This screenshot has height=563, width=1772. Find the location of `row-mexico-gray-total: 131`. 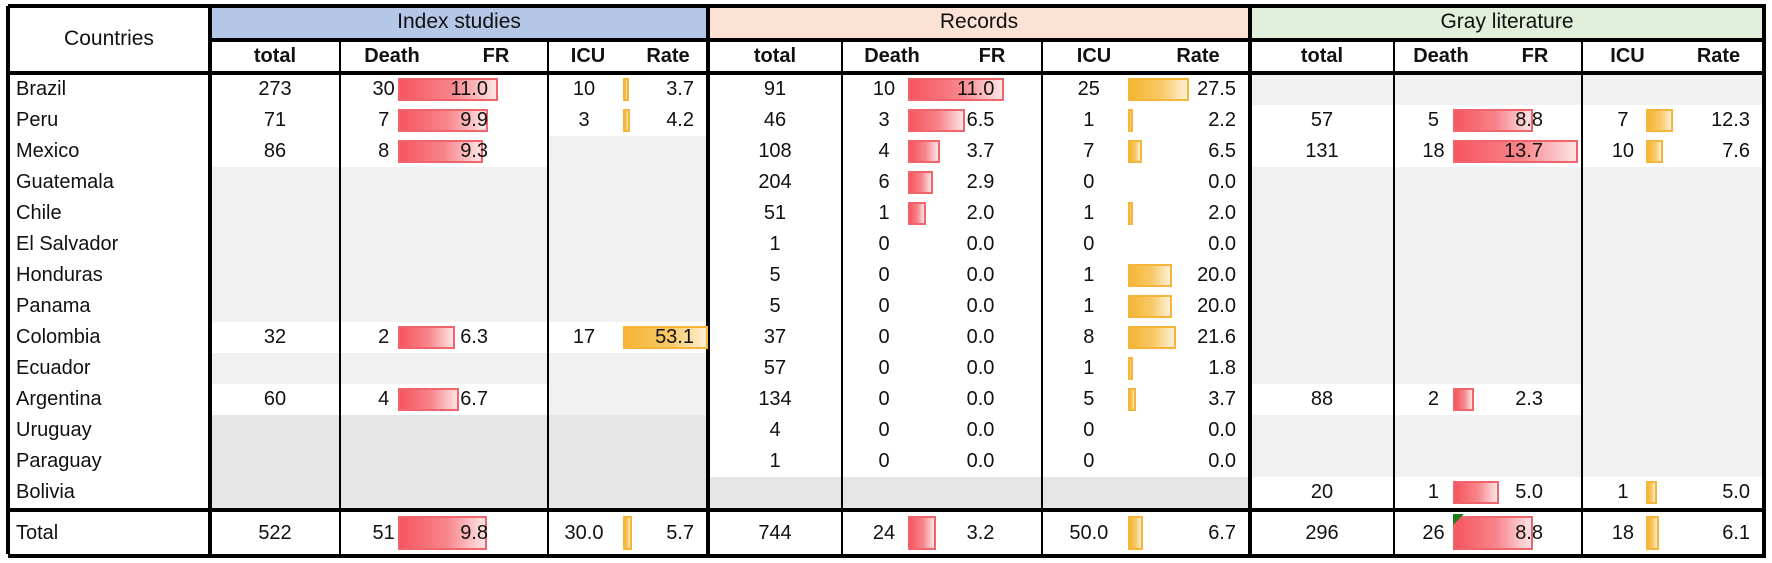

row-mexico-gray-total: 131 is located at coordinates (1322, 151).